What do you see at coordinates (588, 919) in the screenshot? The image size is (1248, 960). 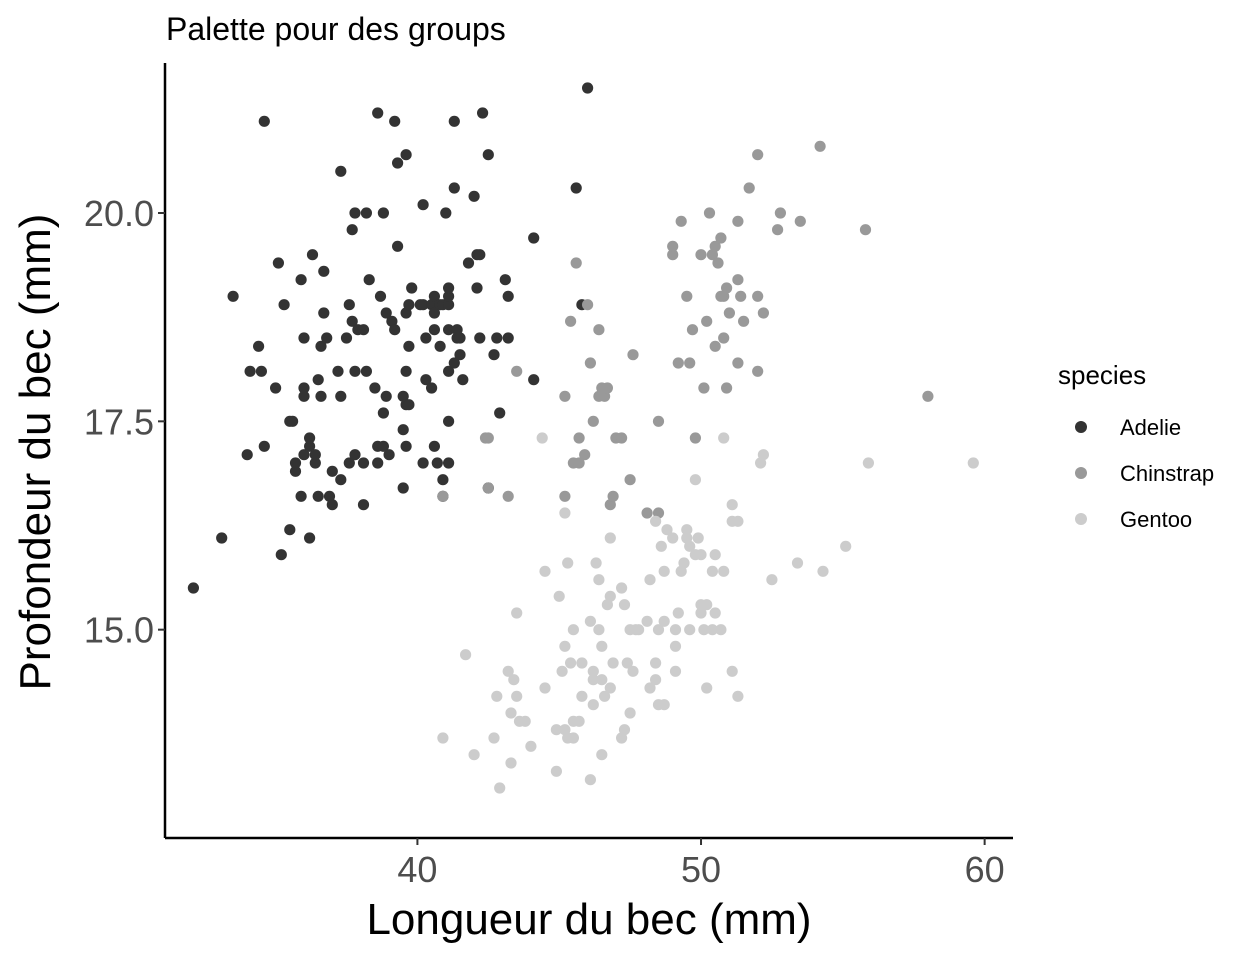 I see `x-axis-title: Longueur du bec (mm)` at bounding box center [588, 919].